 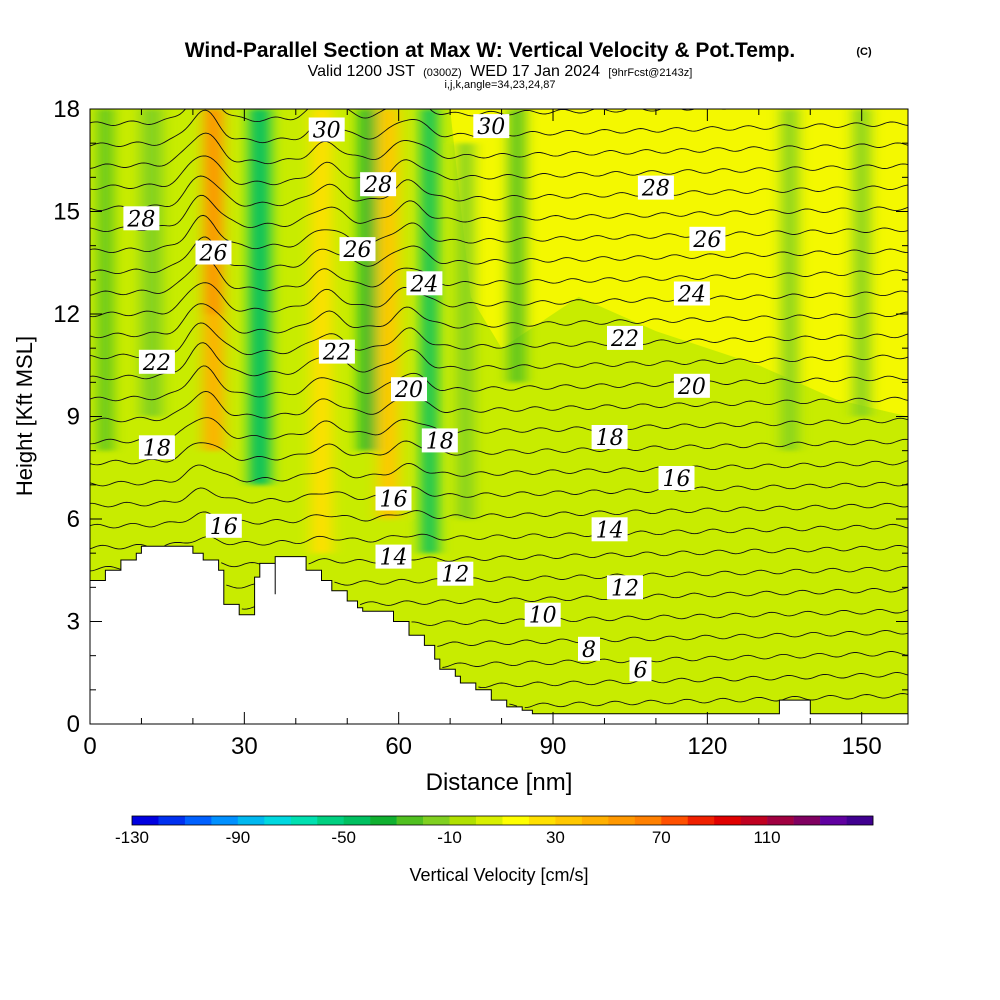 I want to click on contour-label: 26, so click(x=357, y=250).